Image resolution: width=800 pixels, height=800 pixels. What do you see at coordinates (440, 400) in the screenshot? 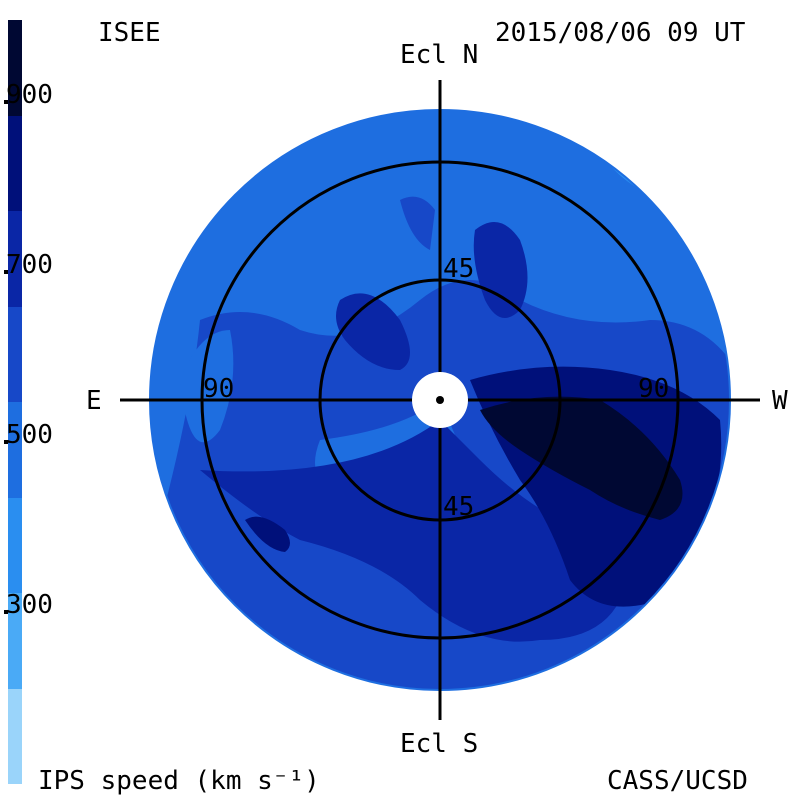
I see `sun-center-marker` at bounding box center [440, 400].